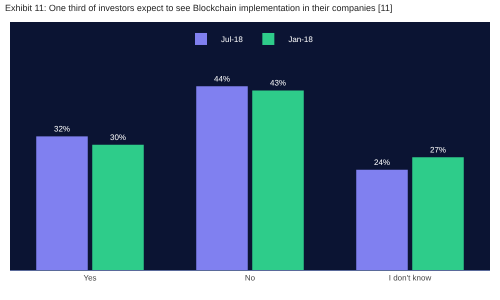 The width and height of the screenshot is (500, 300). Describe the element at coordinates (278, 83) in the screenshot. I see `data-label: 43%` at that location.